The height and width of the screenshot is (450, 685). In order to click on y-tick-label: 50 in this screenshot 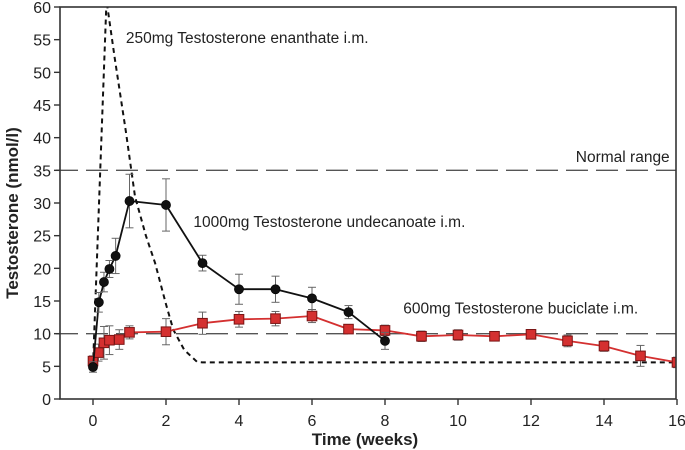, I will do `click(42, 73)`.